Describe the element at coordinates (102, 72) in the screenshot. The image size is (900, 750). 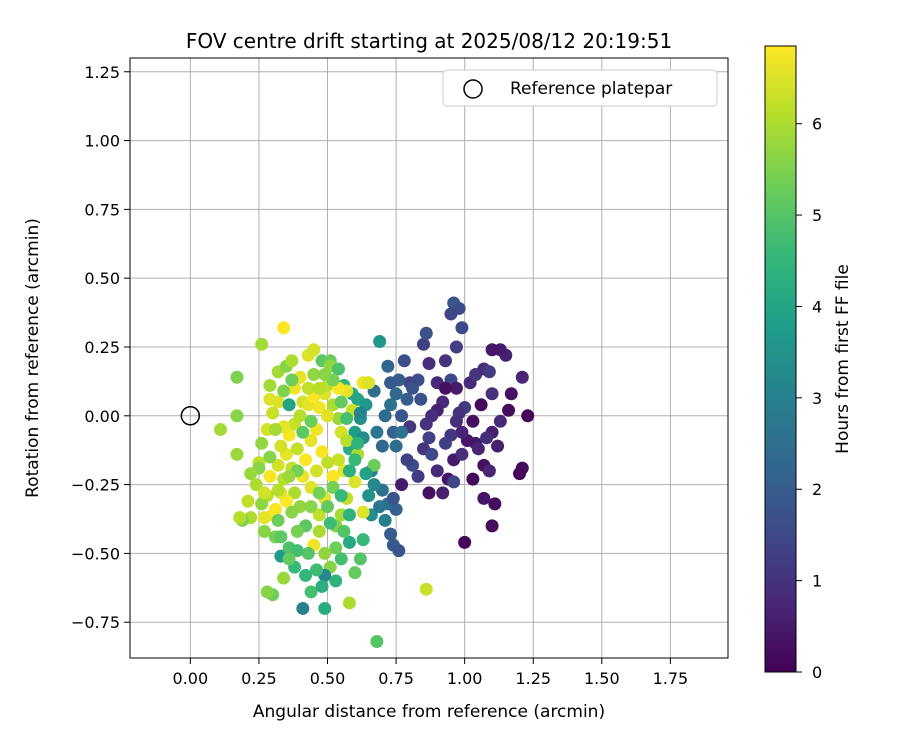
I see `y-tick-label: 1.25` at that location.